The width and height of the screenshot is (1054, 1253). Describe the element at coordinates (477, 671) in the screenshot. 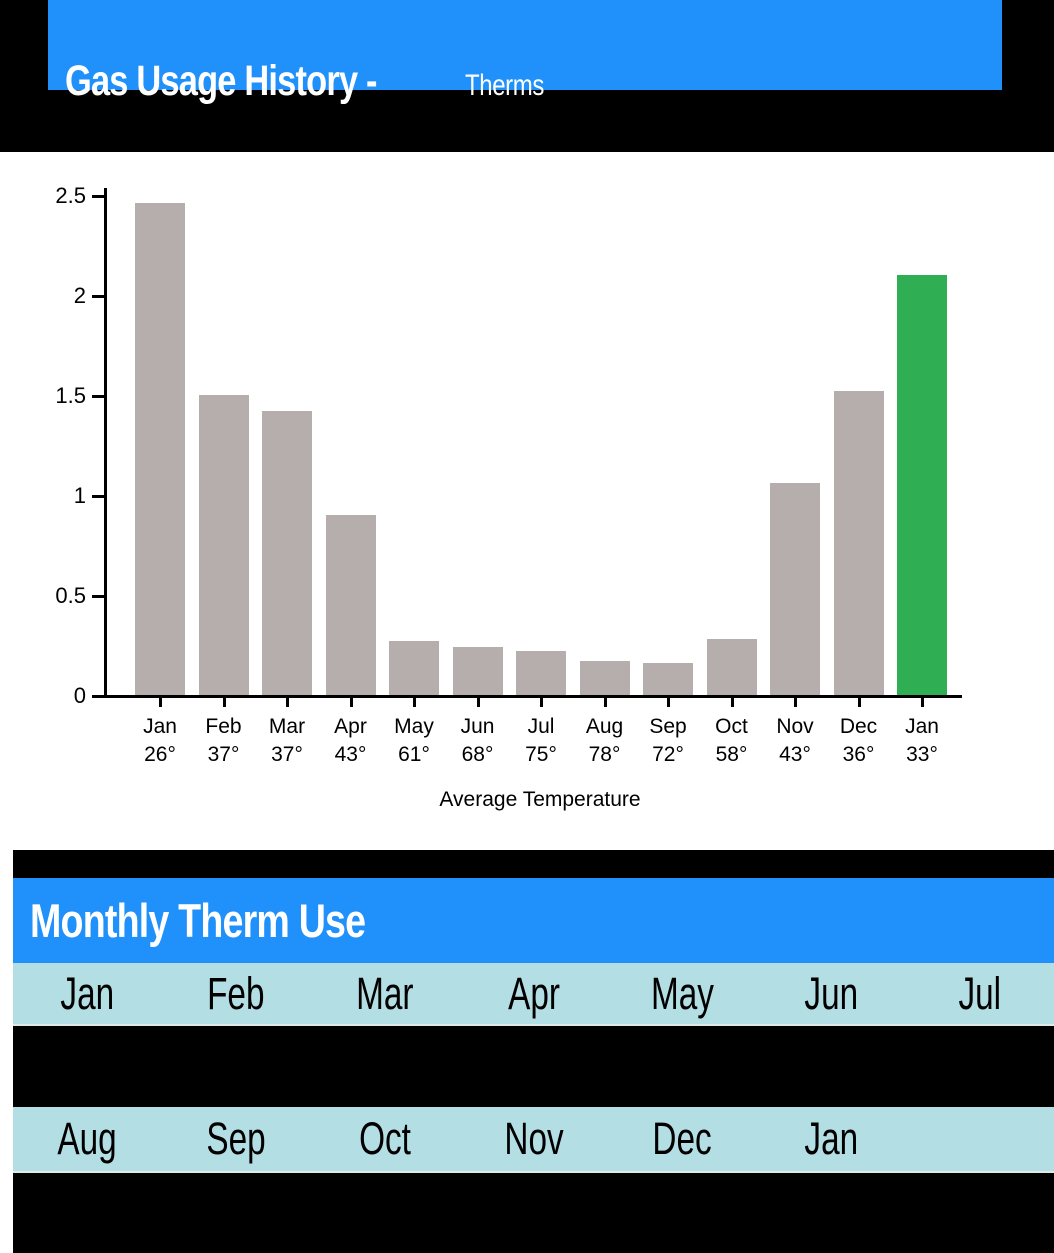

I see `bar-jun` at that location.